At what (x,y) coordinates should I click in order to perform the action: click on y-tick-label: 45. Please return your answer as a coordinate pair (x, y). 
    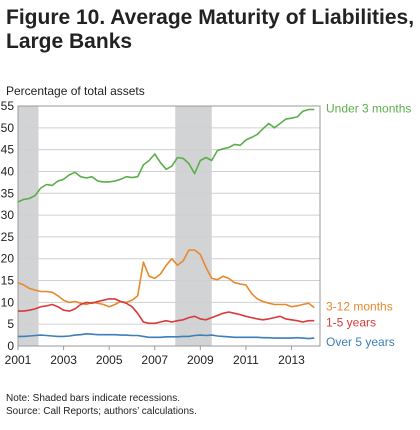
    Looking at the image, I should click on (8, 150).